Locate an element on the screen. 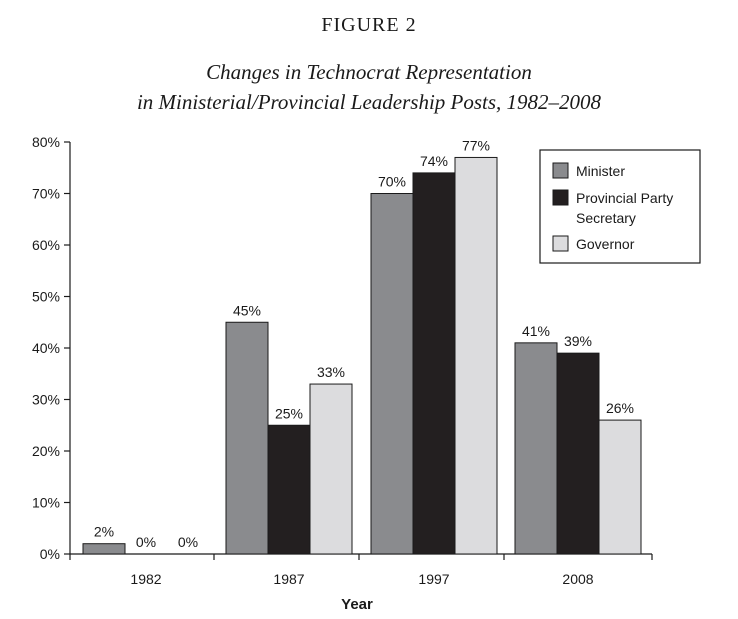 The width and height of the screenshot is (738, 619). y-tick-label: 30% is located at coordinates (46, 400).